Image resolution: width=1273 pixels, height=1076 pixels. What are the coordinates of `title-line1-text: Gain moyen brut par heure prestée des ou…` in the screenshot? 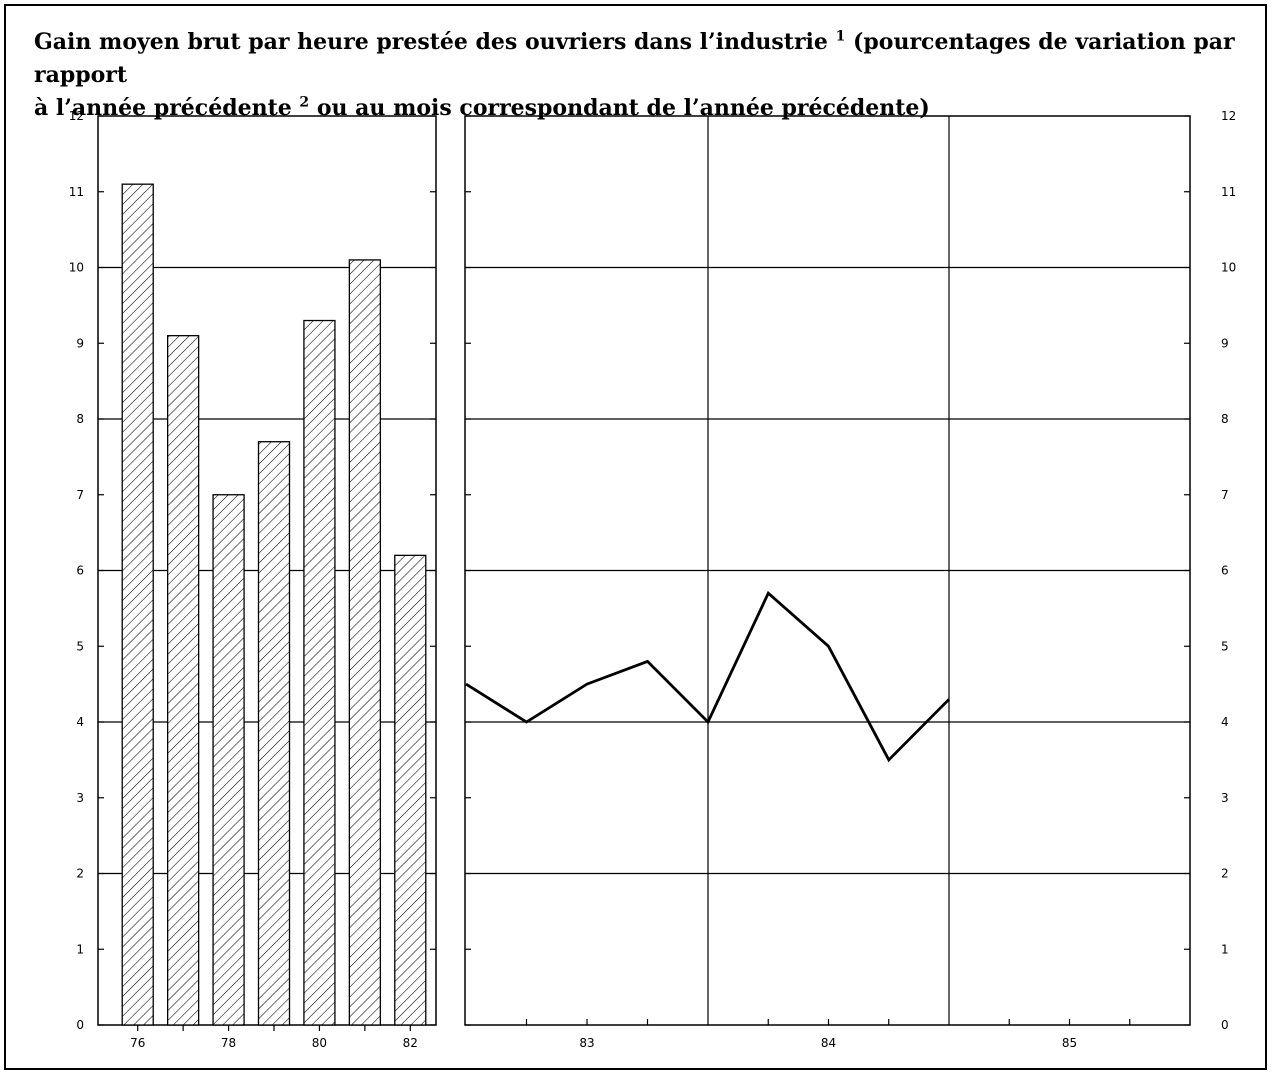 It's located at (431, 42).